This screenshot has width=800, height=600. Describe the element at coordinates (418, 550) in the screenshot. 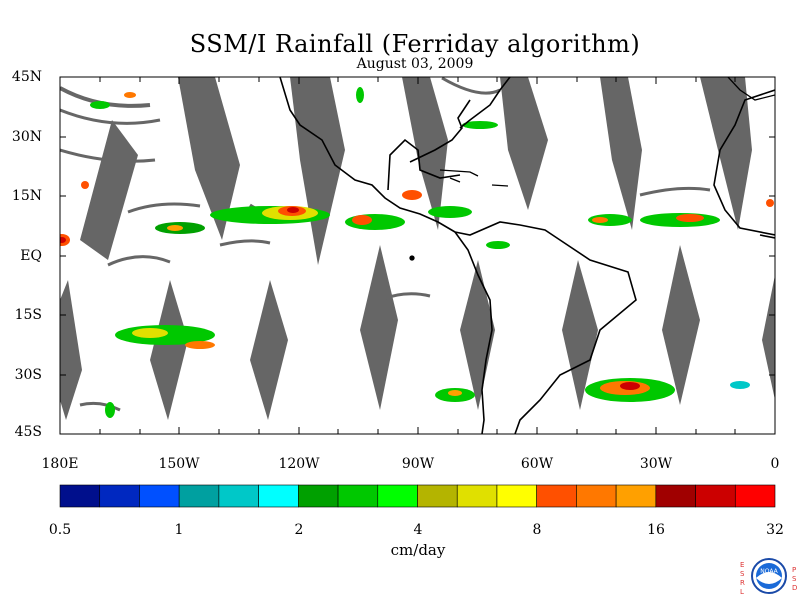

I see `colorbar-units: cm/day` at that location.